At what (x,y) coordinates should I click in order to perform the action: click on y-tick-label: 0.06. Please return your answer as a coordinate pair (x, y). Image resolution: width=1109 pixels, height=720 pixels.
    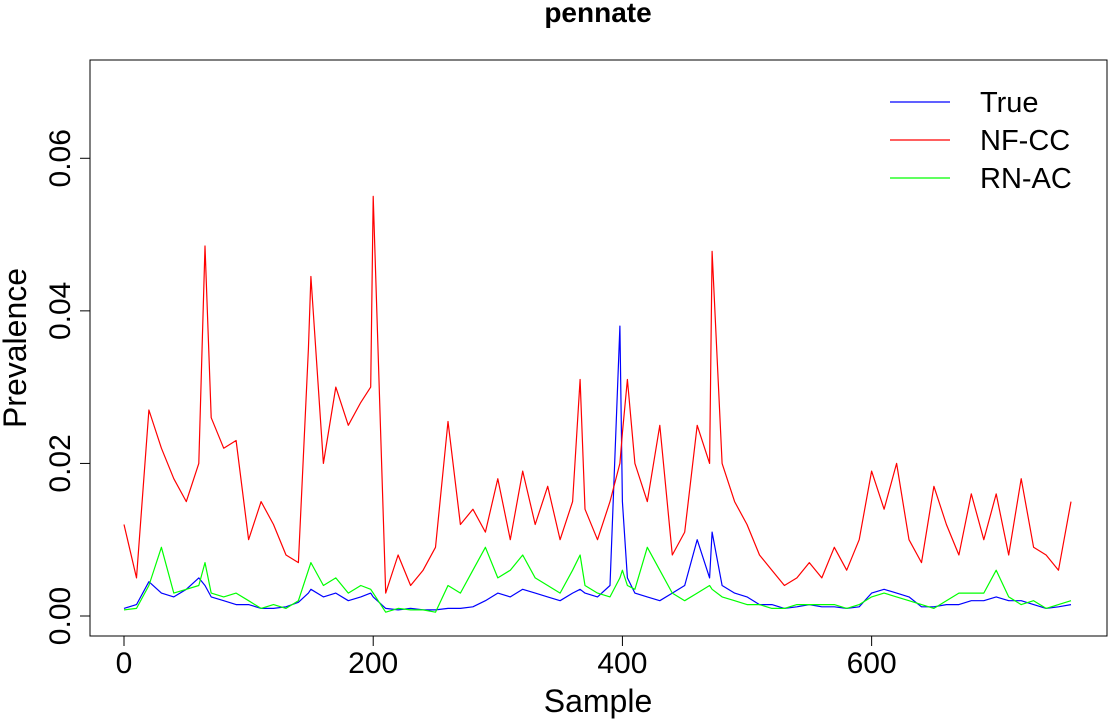
    Looking at the image, I should click on (60, 158).